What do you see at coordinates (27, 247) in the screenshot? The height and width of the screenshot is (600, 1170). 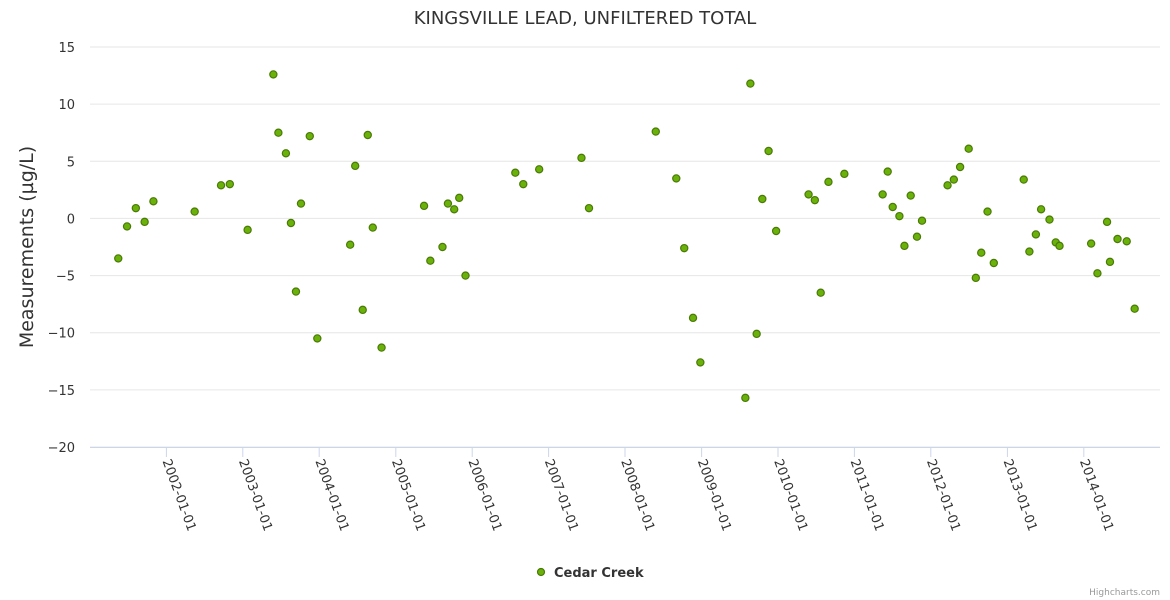 I see `y-axis-label: Measurements (µg/L)` at bounding box center [27, 247].